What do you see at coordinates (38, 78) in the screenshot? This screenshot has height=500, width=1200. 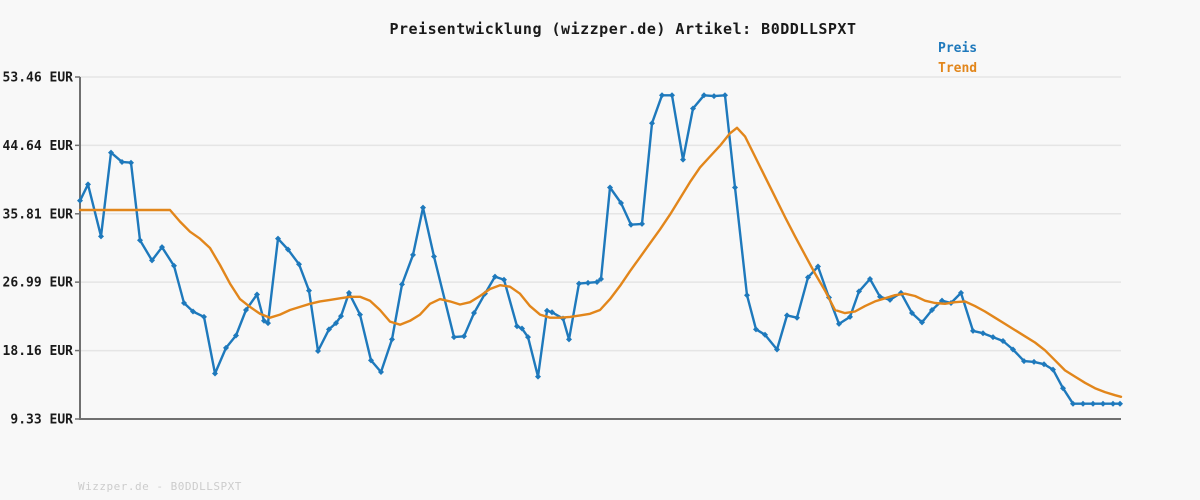 I see `y-tick-label: 53.46 EUR` at bounding box center [38, 78].